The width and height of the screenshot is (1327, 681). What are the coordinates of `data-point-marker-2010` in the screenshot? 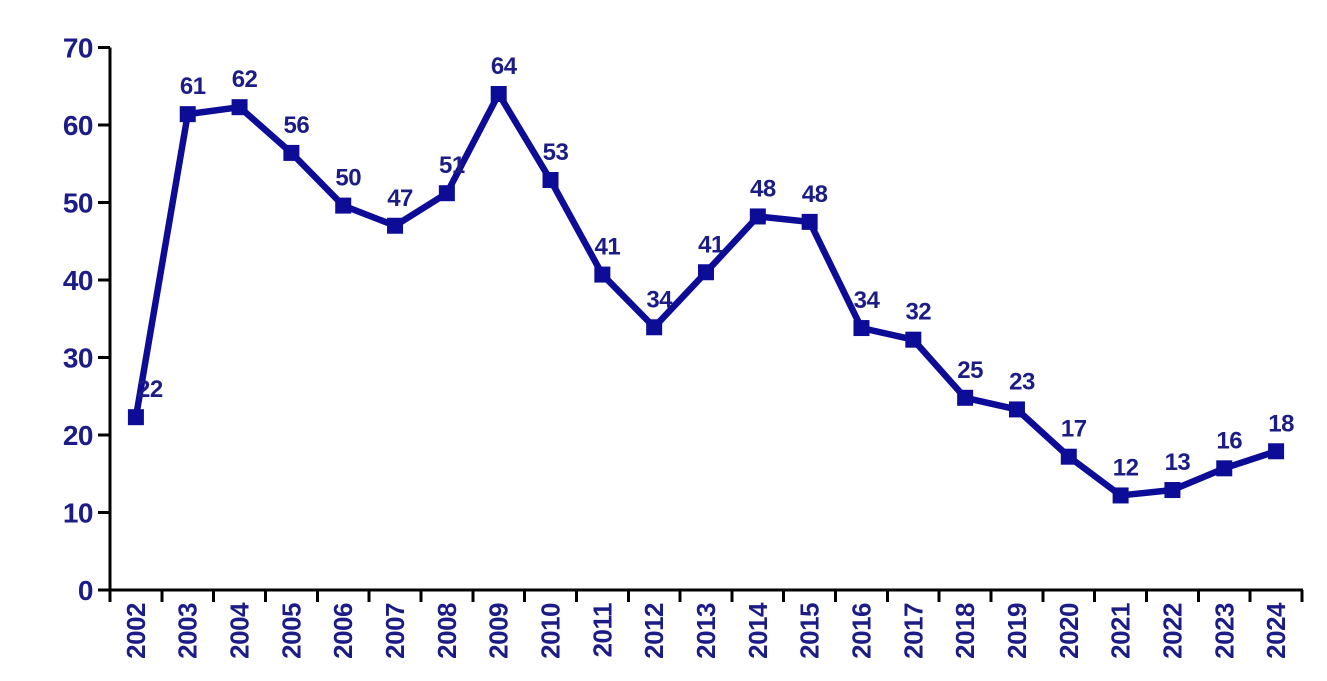 It's located at (550, 180).